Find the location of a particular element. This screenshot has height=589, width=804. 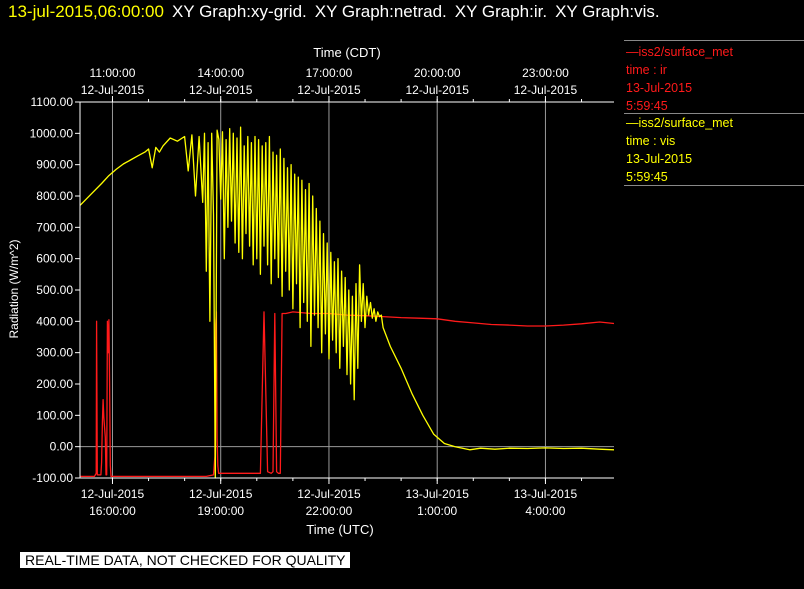

y-tick-label: 300.00 is located at coordinates (54, 353).